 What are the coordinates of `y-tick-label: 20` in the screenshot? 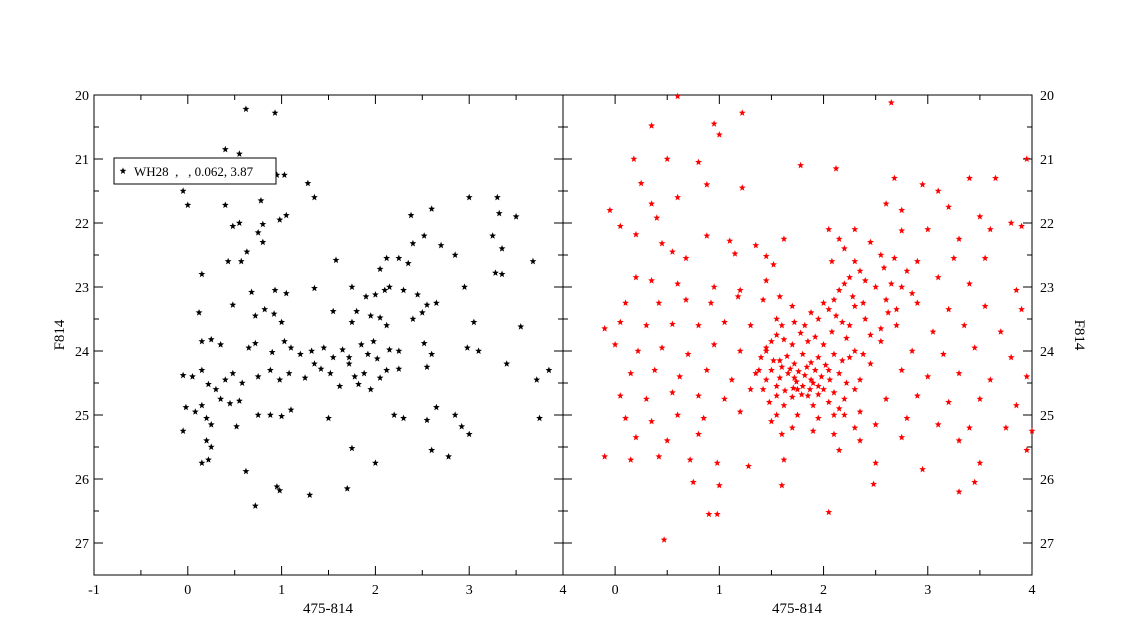 It's located at (82, 96).